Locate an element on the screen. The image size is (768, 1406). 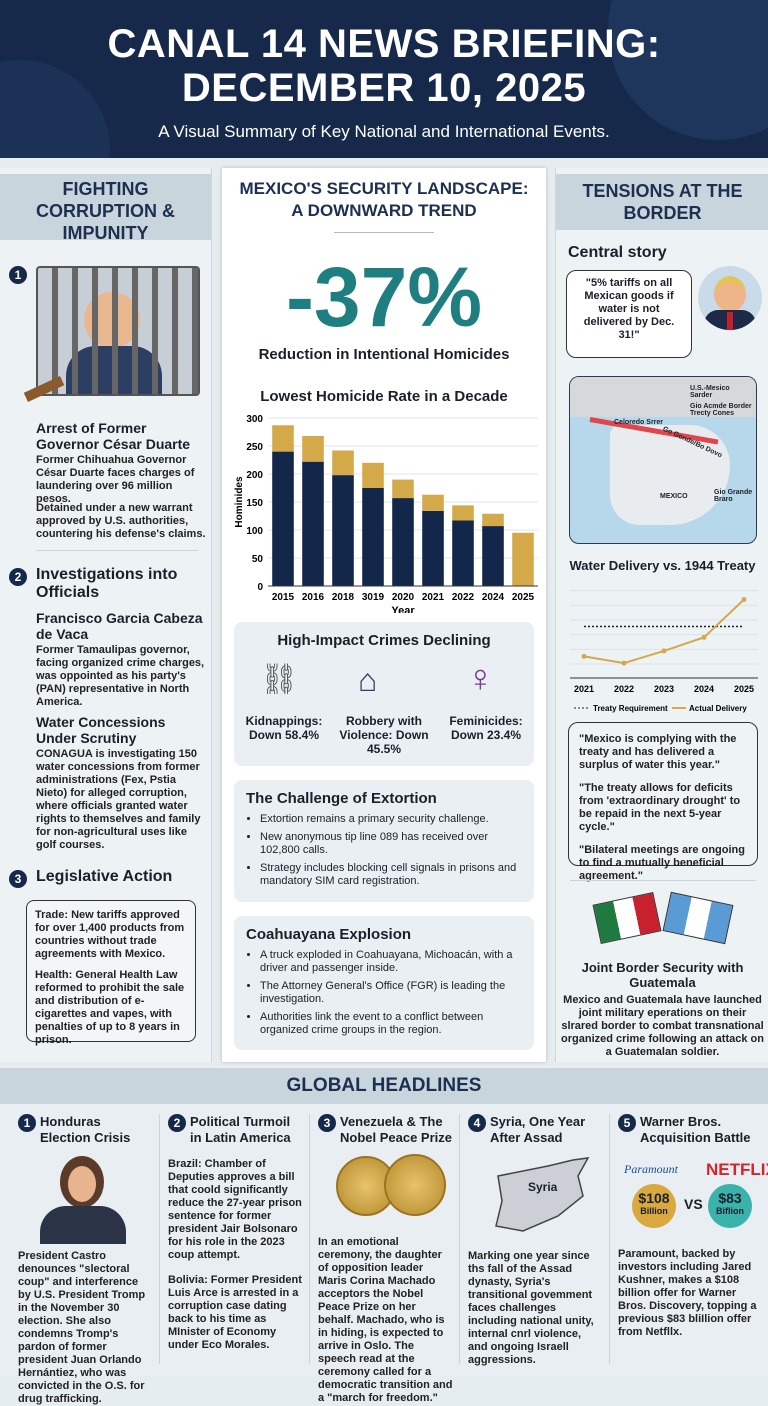
y-tick-label: 250 is located at coordinates (254, 447).